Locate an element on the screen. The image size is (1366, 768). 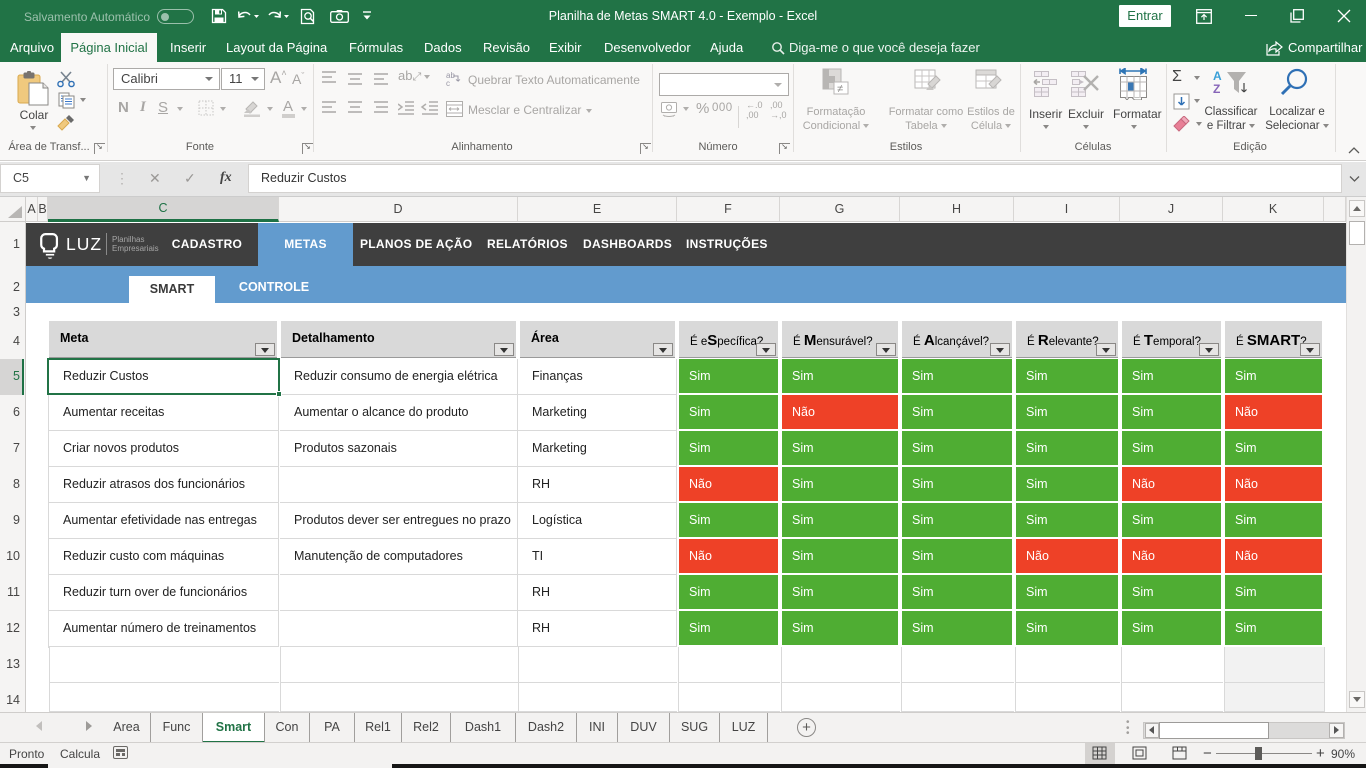
svg-text: Z is located at coordinates (1216, 89).